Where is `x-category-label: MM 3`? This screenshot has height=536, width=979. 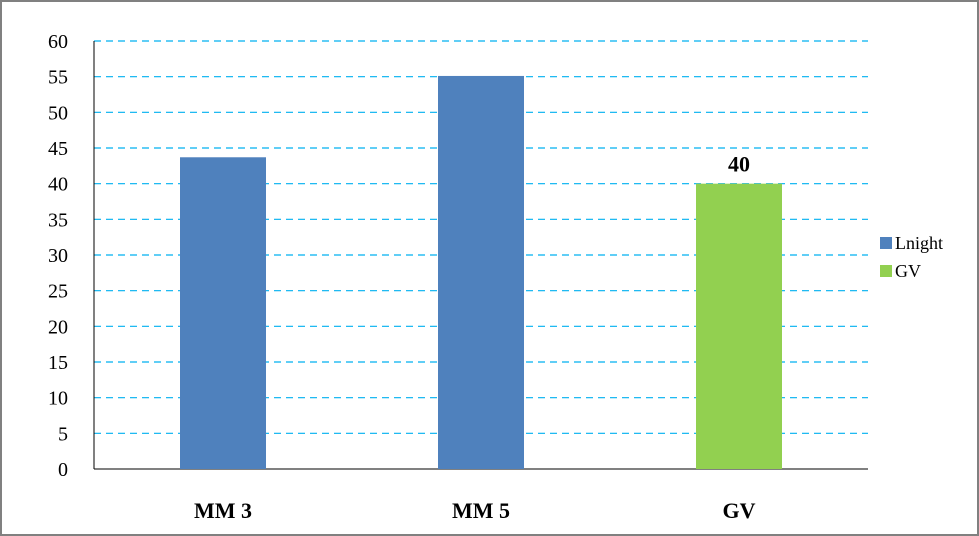 x-category-label: MM 3 is located at coordinates (223, 510).